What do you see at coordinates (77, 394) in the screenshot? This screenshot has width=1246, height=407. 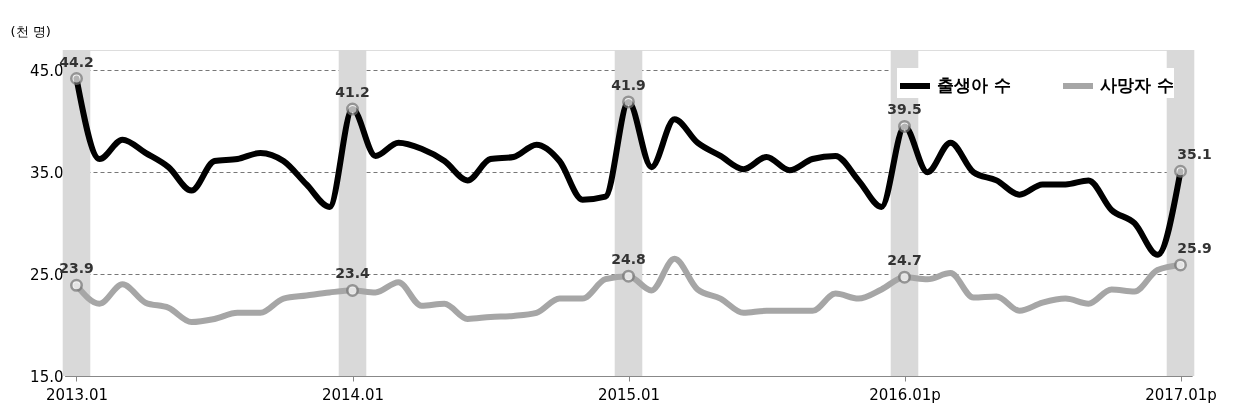 I see `x-tick-label: 2013.01` at bounding box center [77, 394].